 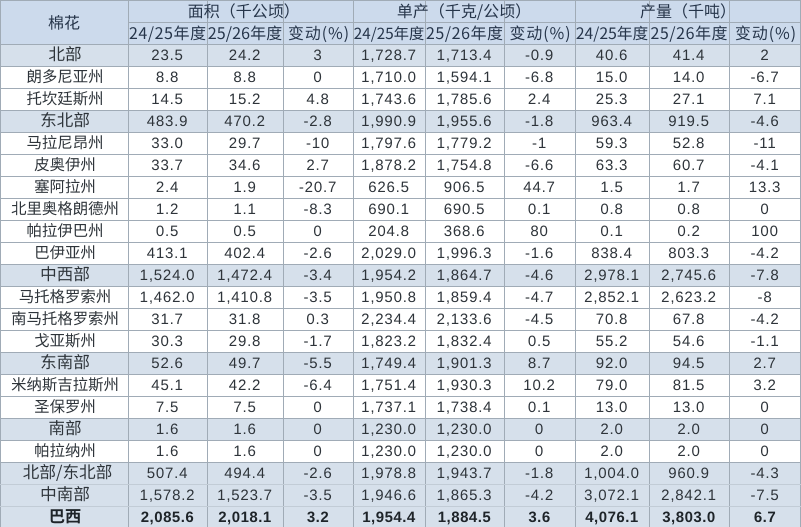 What do you see at coordinates (465, 385) in the screenshot?
I see `svg-text: 1,930.3` at bounding box center [465, 385].